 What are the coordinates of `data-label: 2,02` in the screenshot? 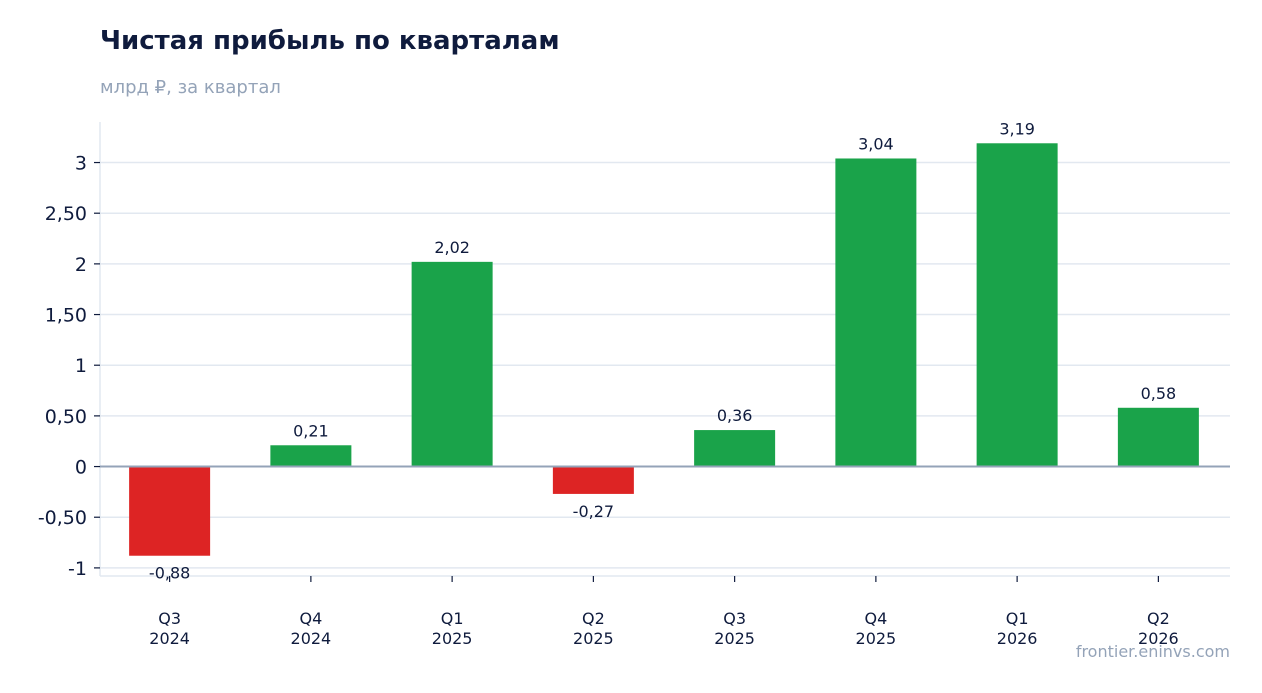 It's located at (452, 247).